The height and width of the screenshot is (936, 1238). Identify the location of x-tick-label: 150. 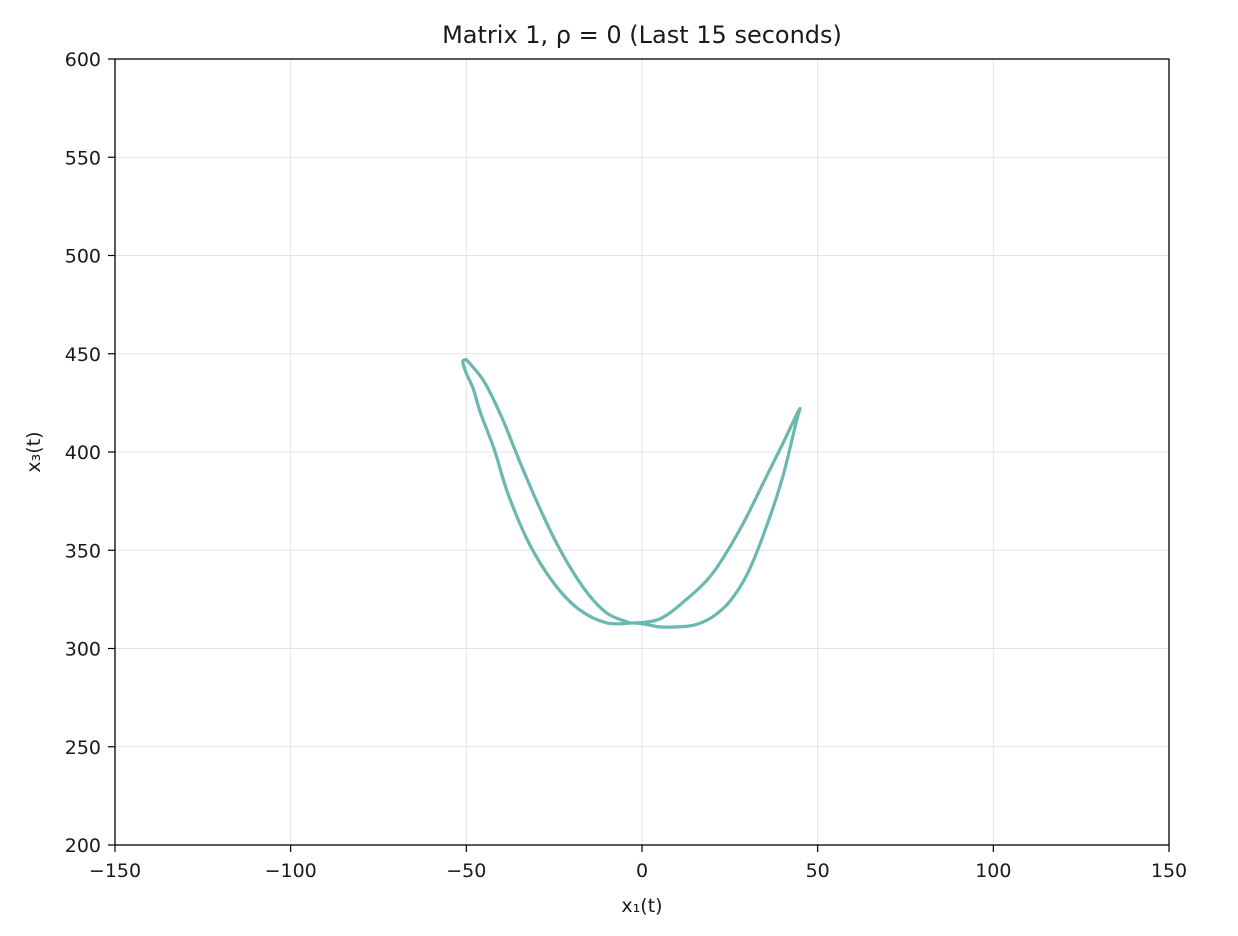
(1169, 871).